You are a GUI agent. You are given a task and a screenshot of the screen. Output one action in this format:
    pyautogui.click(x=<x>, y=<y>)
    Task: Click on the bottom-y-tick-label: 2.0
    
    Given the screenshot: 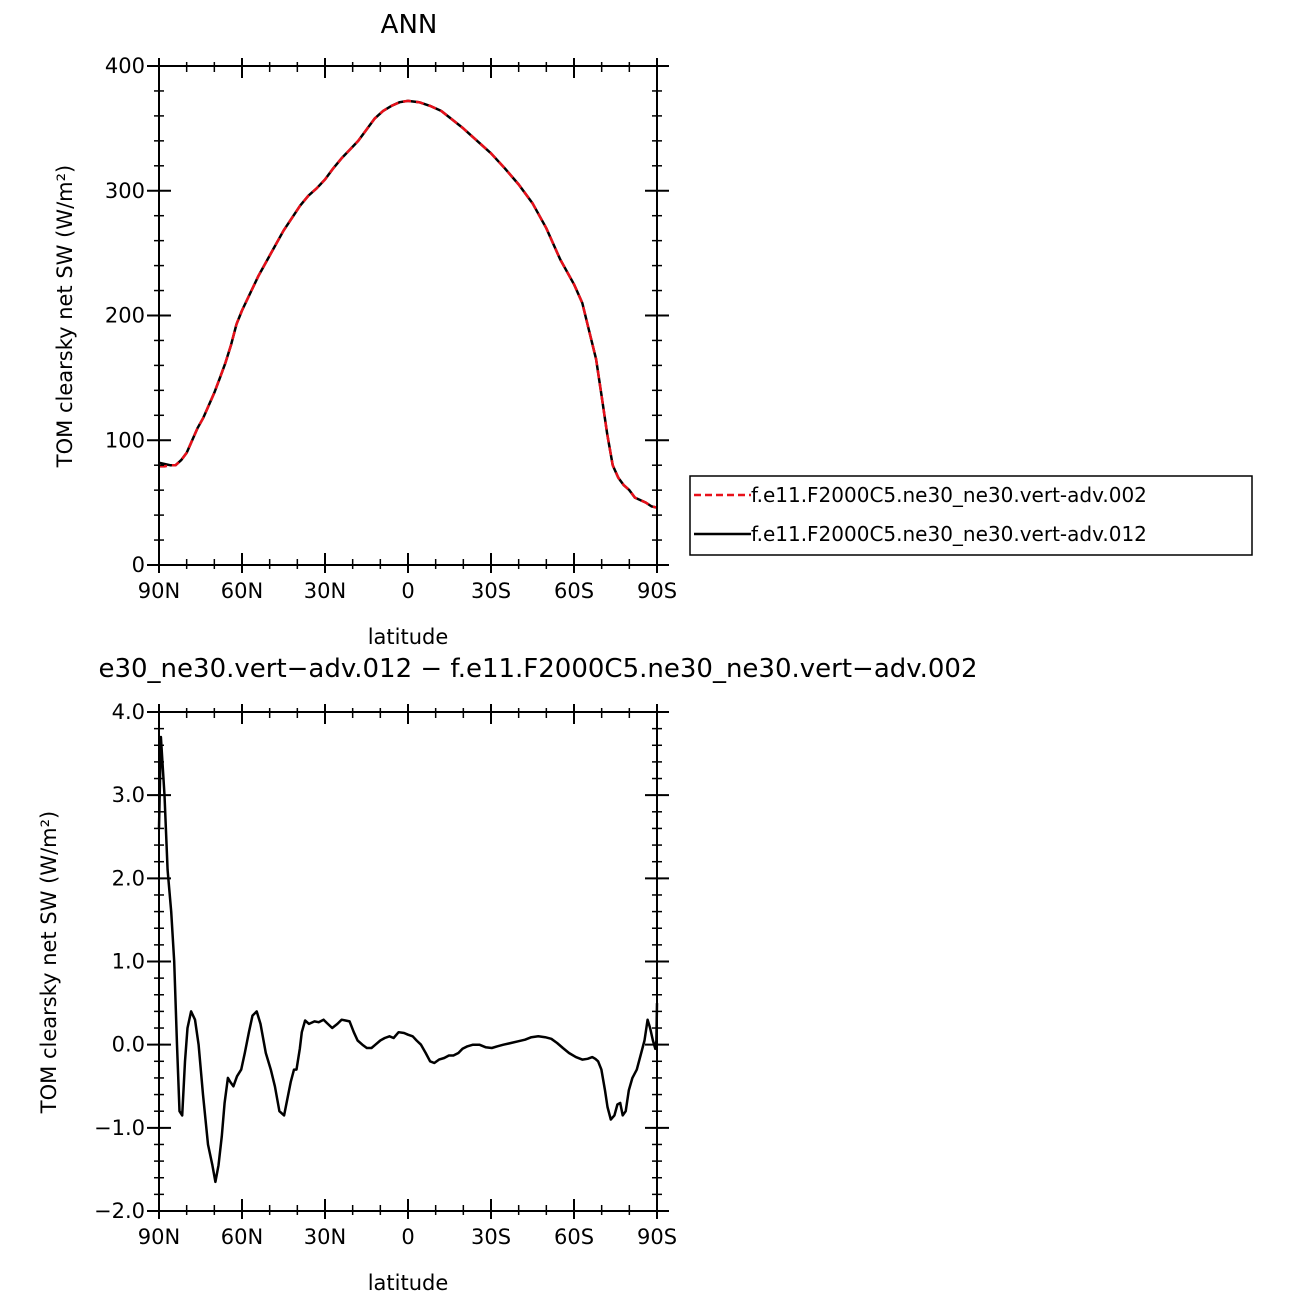 What is the action you would take?
    pyautogui.click(x=128, y=878)
    